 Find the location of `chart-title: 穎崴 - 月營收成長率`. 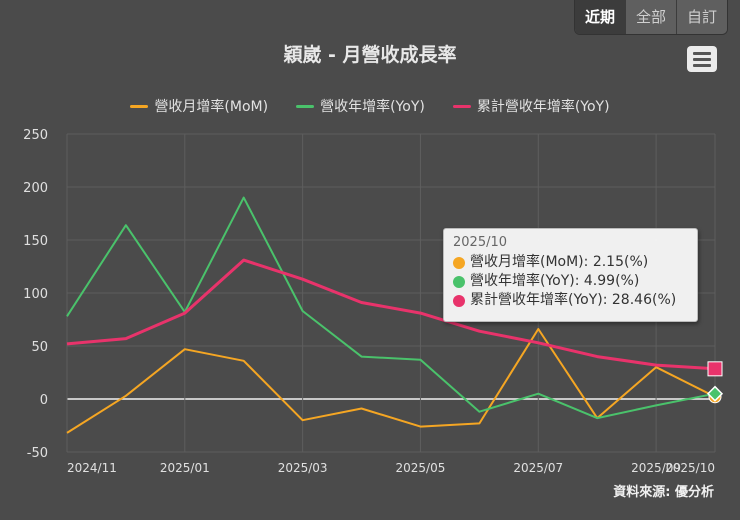

chart-title: 穎崴 - 月營收成長率 is located at coordinates (370, 55).